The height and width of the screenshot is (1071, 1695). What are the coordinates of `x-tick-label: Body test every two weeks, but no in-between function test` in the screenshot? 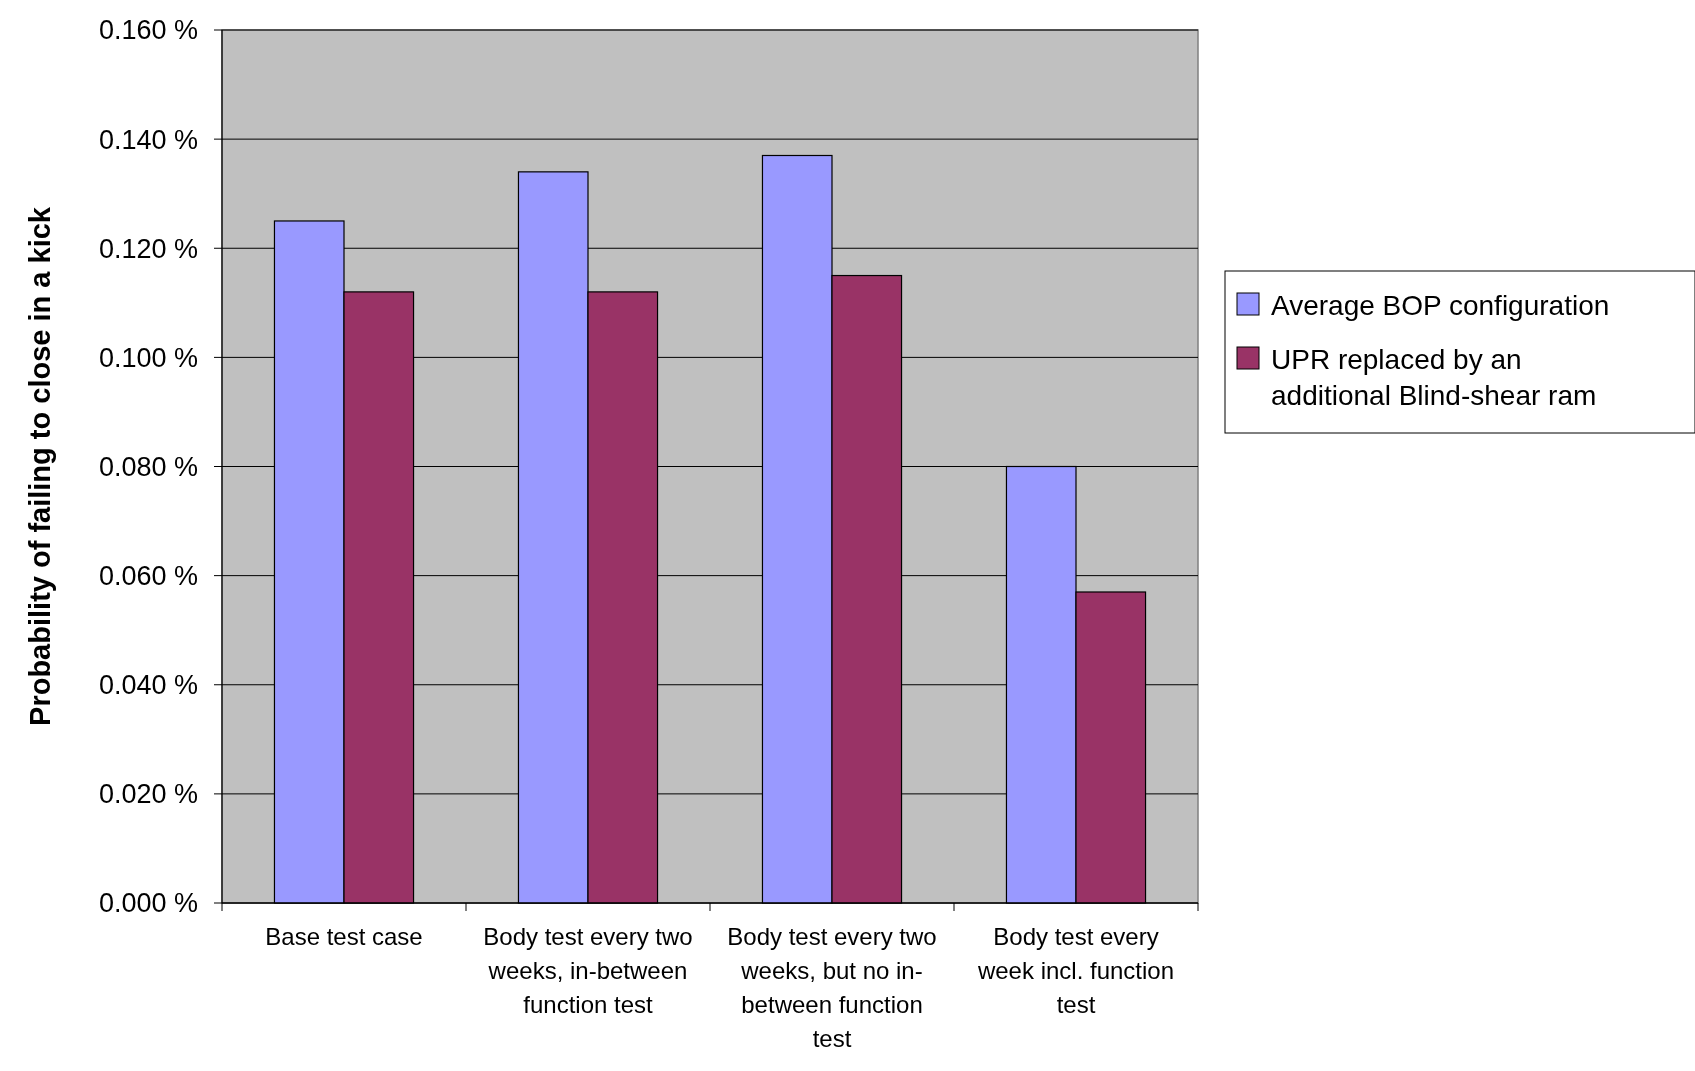 It's located at (832, 987).